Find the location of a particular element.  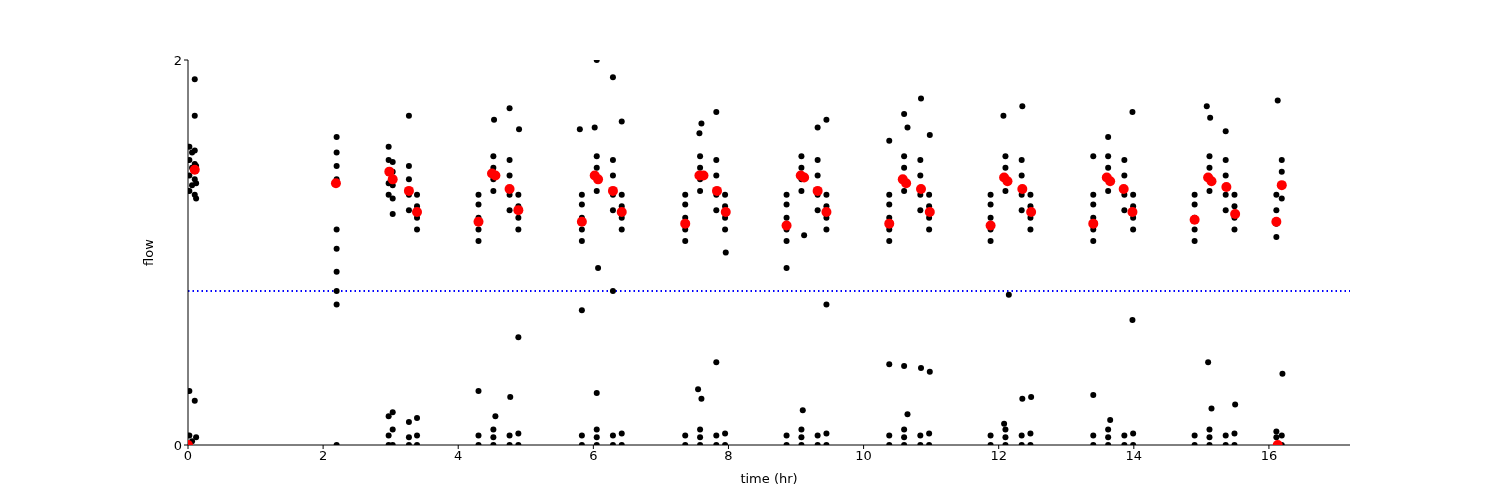

x-tick-label: 2 is located at coordinates (323, 456).